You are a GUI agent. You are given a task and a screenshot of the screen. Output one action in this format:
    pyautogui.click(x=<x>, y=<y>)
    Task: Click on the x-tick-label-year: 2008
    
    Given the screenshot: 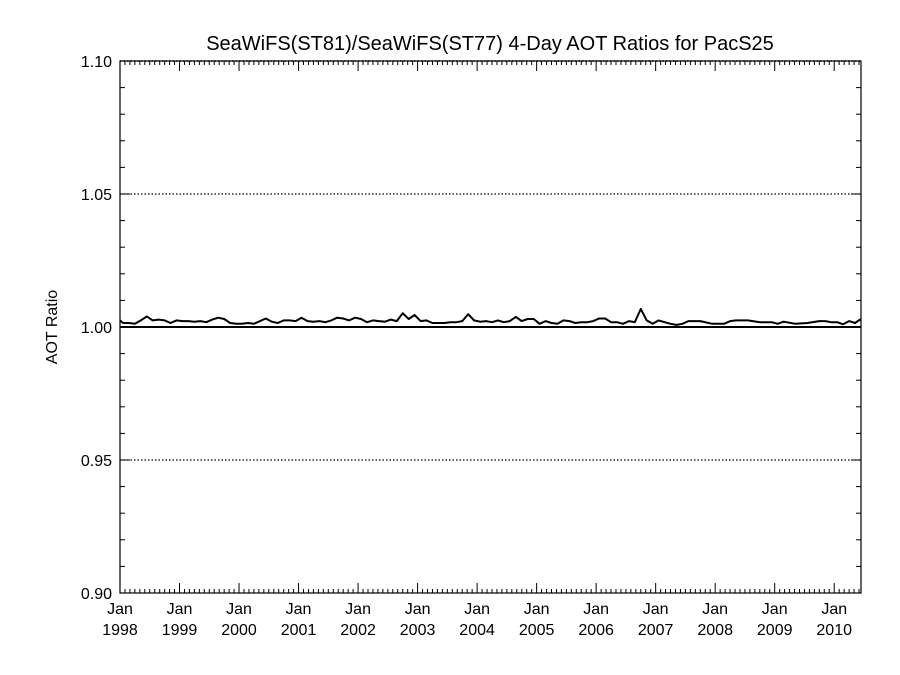 What is the action you would take?
    pyautogui.click(x=715, y=630)
    